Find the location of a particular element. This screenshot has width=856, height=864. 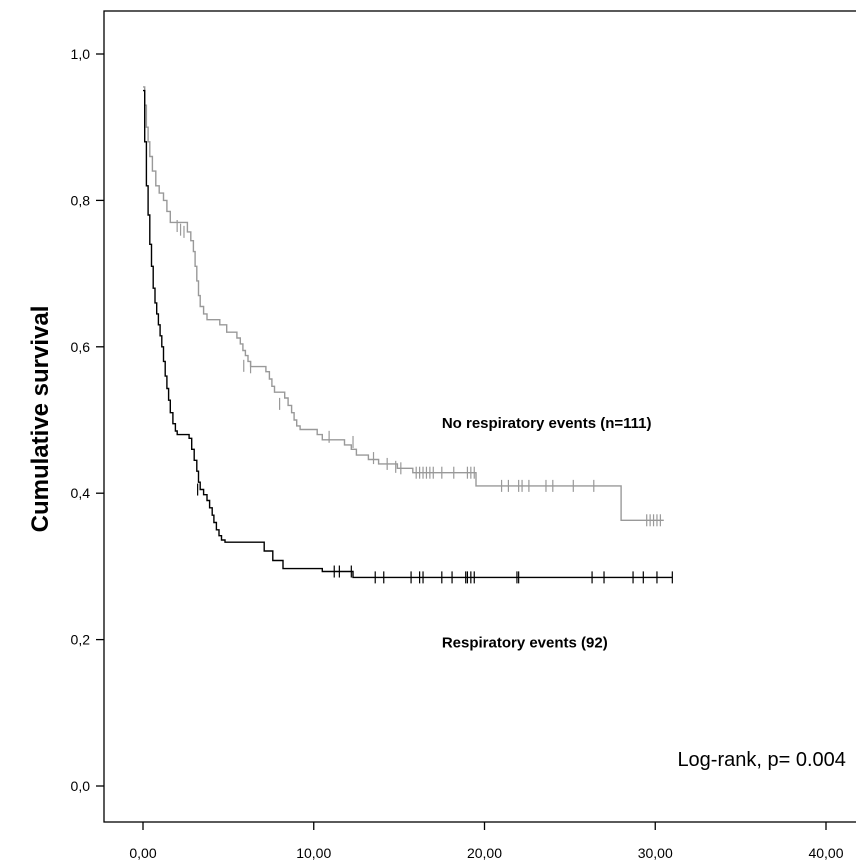

y-tick-label: 0,8 is located at coordinates (81, 200).